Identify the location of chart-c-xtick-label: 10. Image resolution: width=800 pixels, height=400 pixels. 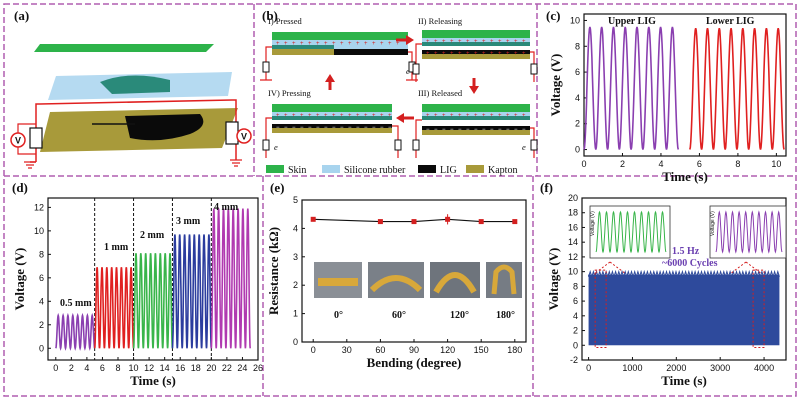
(776, 164).